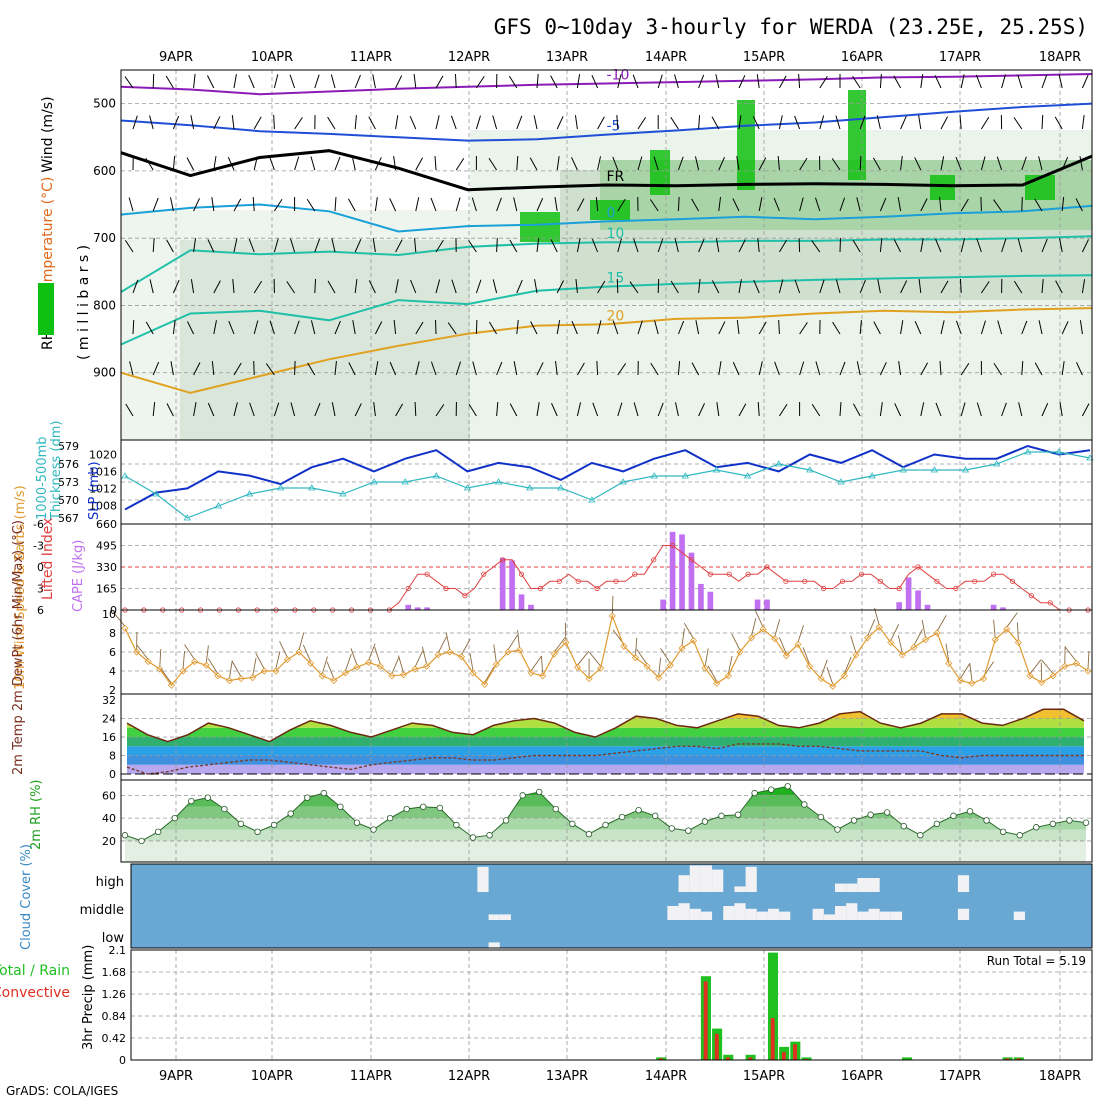  Describe the element at coordinates (103, 454) in the screenshot. I see `slp-tick-3: 1020` at that location.